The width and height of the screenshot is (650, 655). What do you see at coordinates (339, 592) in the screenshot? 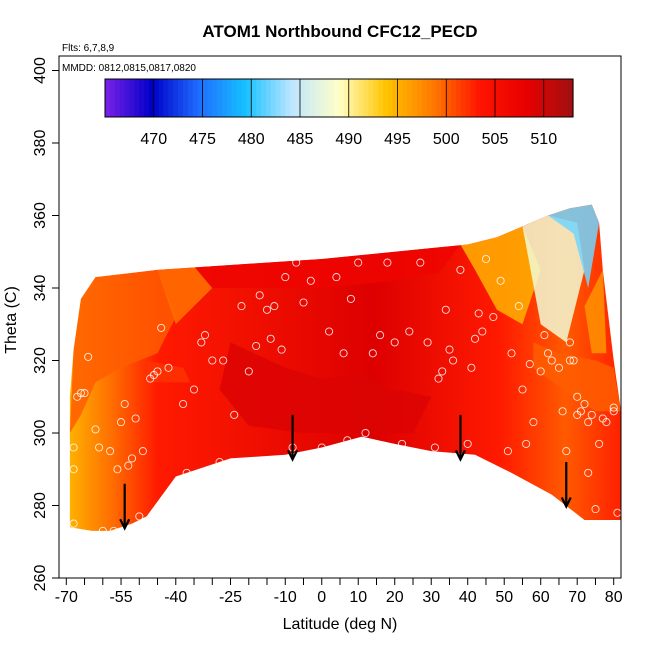
I see `x-axis: -70 -55 -40 -25 -10 0 10 20 30 40 50 60 70 80` at bounding box center [339, 592].